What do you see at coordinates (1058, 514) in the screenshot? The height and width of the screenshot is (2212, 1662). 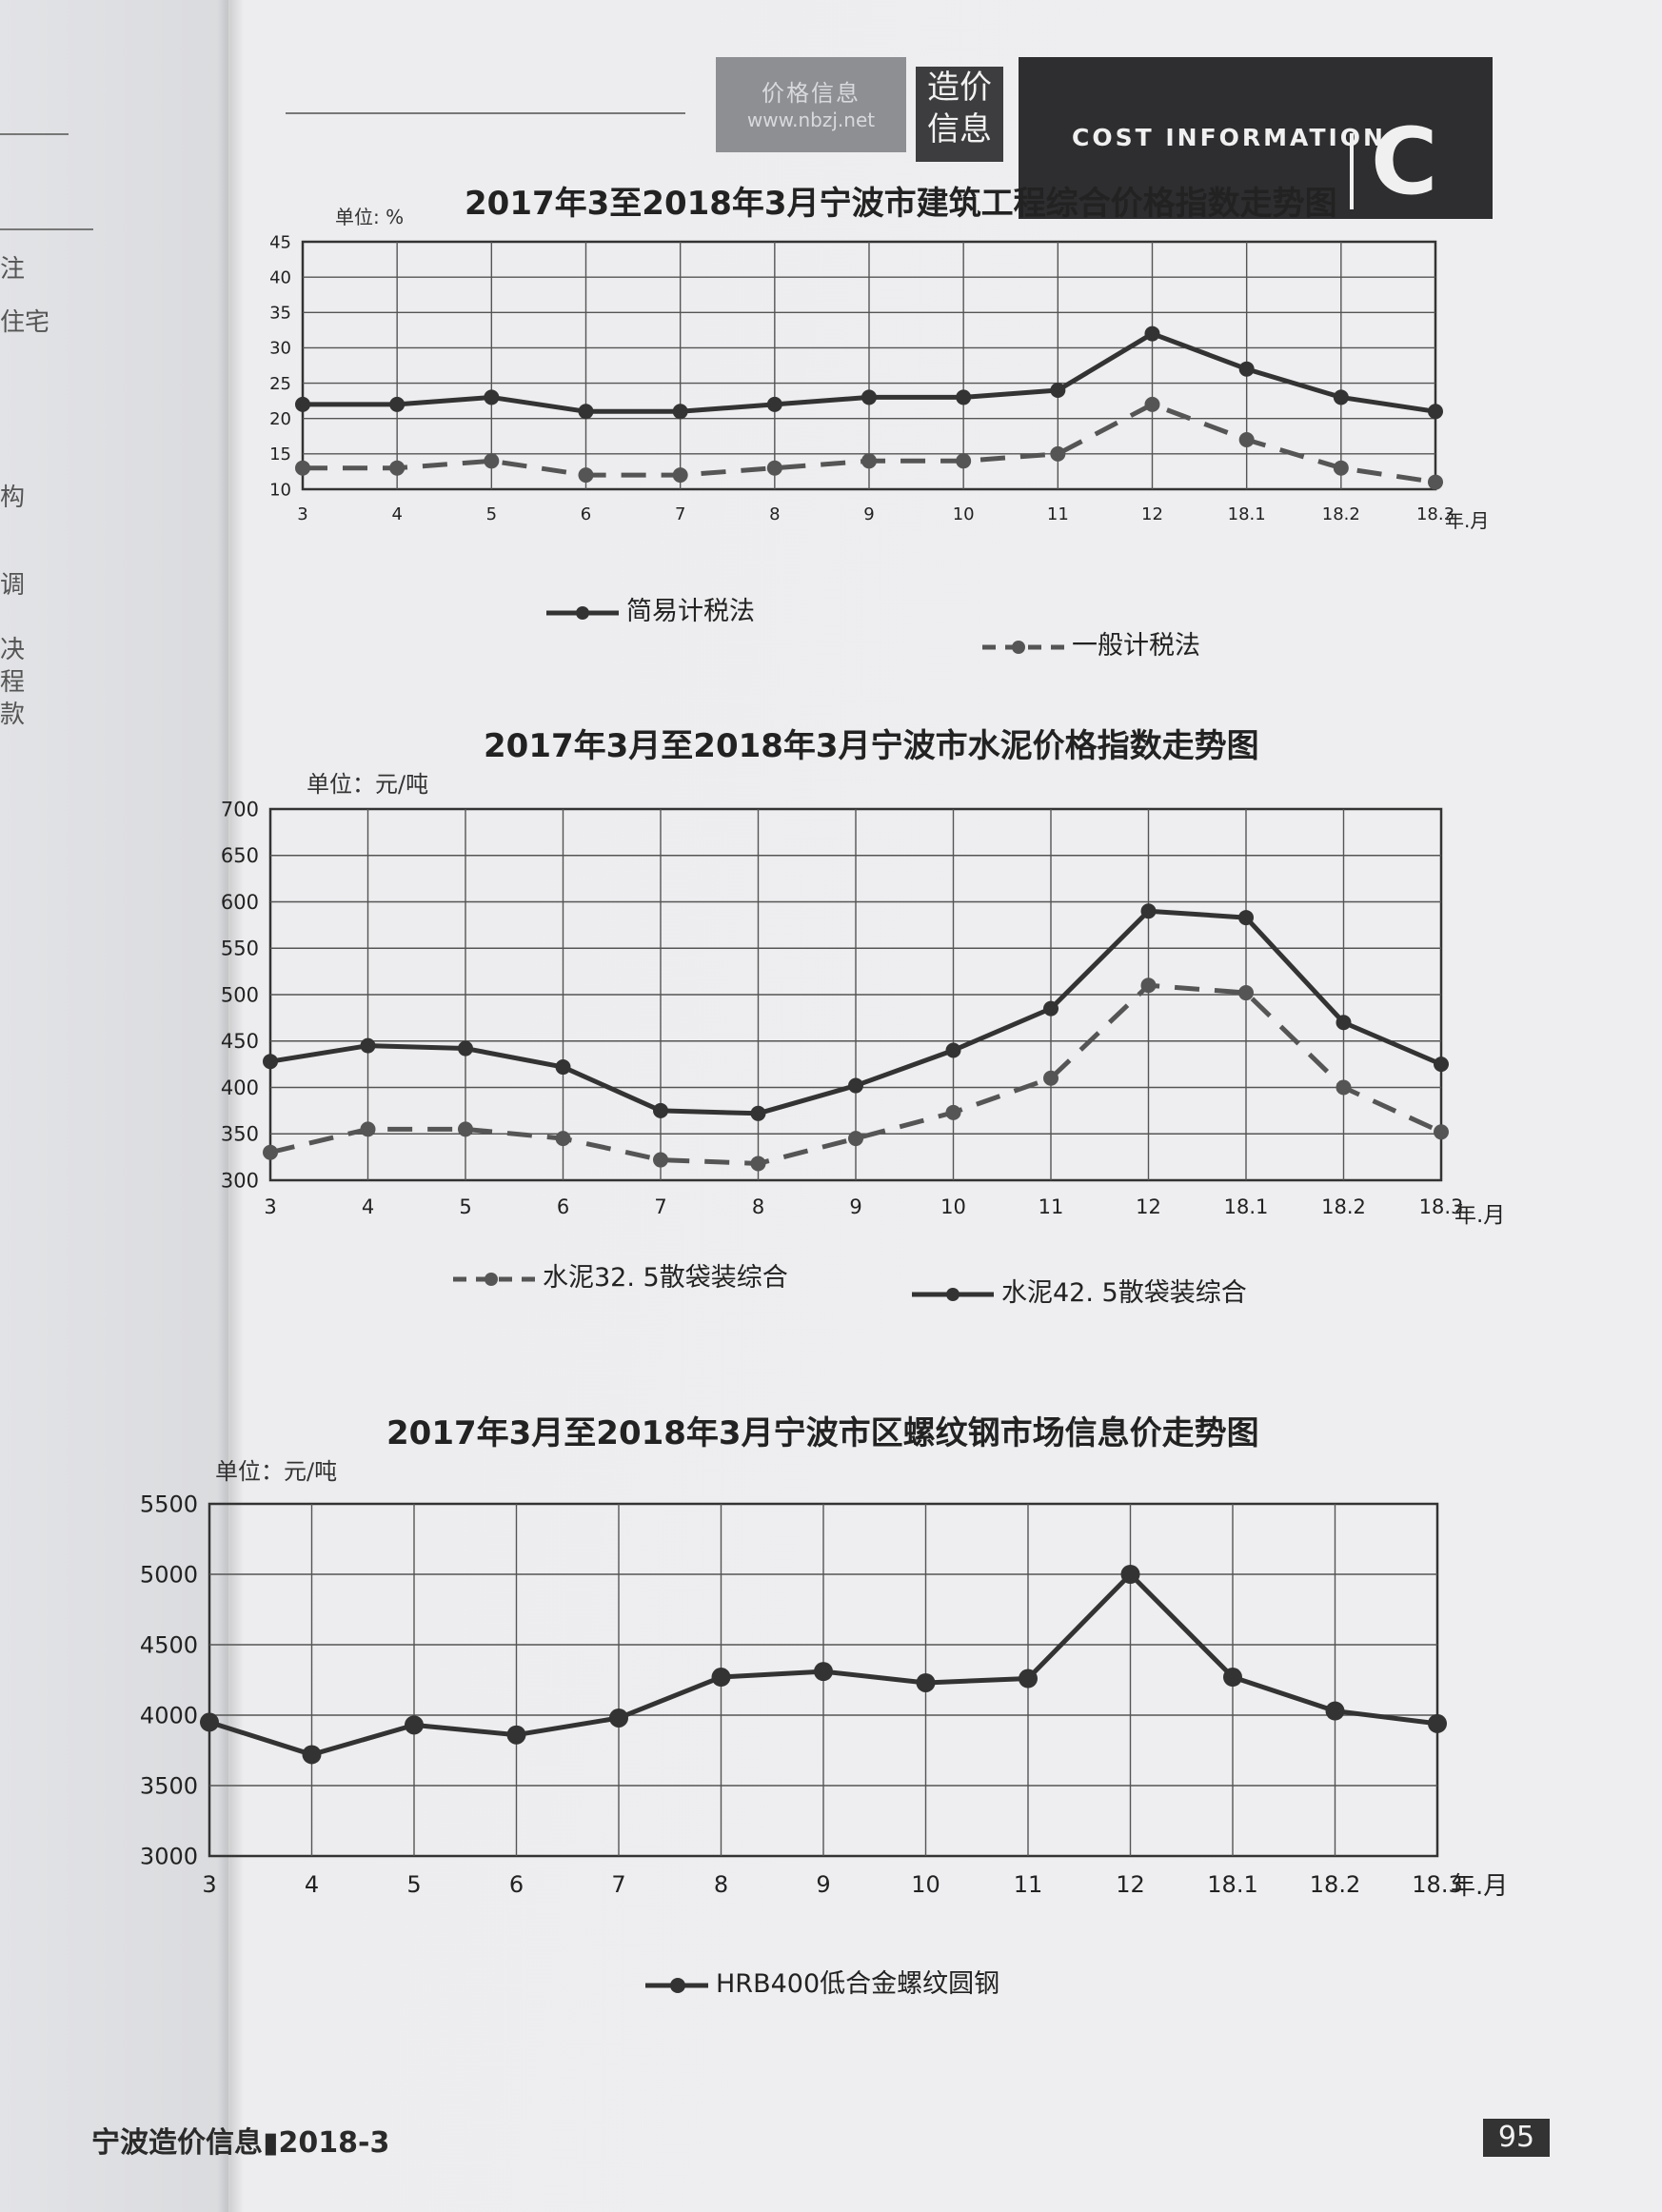 I see `chart1-x-tick-label: 11` at bounding box center [1058, 514].